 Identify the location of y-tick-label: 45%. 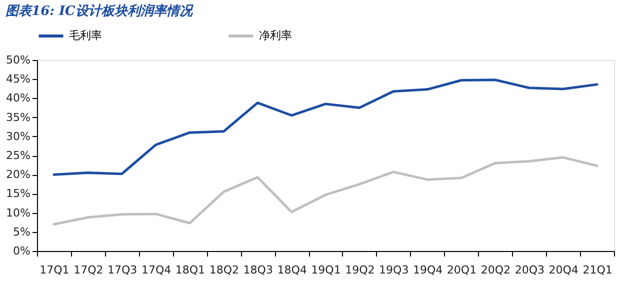
(18, 79).